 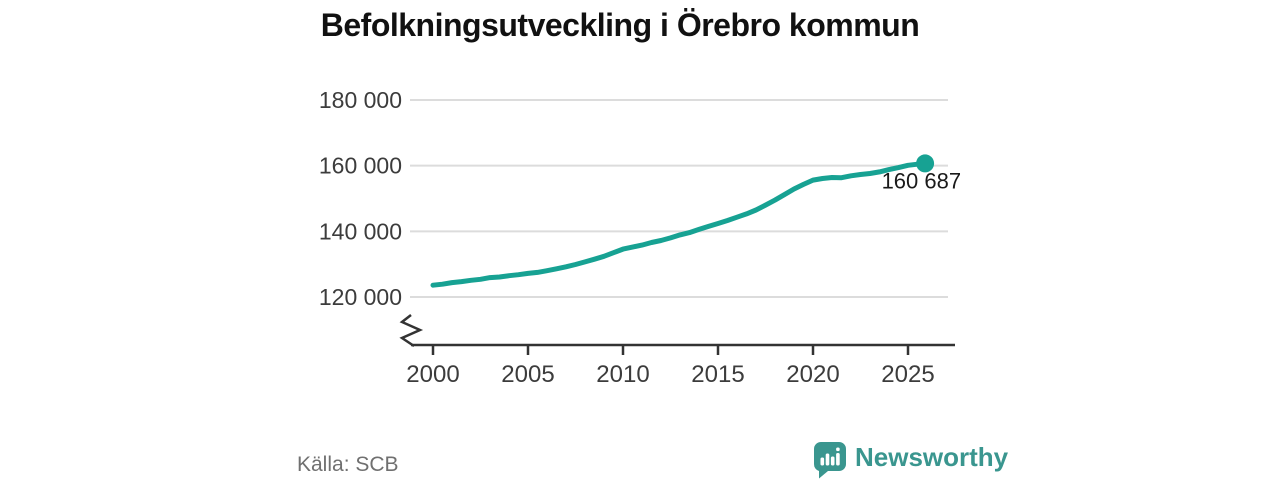 I want to click on speech-bubble-shape, so click(x=829, y=460).